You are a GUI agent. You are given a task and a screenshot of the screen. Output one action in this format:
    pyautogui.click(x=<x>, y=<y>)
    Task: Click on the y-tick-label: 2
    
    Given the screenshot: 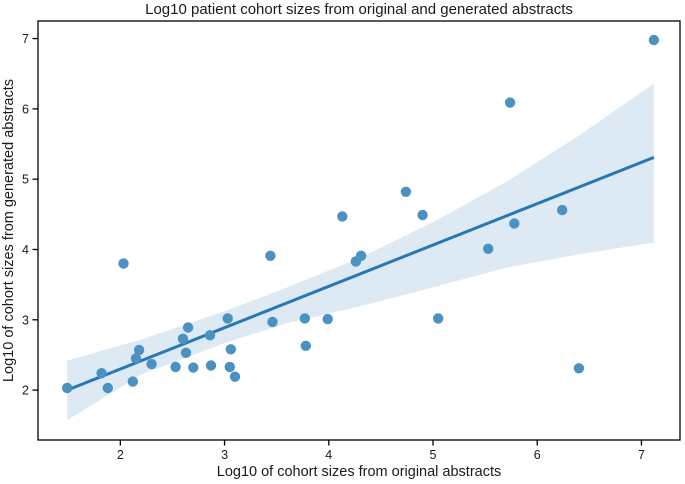 What is the action you would take?
    pyautogui.click(x=25, y=391)
    